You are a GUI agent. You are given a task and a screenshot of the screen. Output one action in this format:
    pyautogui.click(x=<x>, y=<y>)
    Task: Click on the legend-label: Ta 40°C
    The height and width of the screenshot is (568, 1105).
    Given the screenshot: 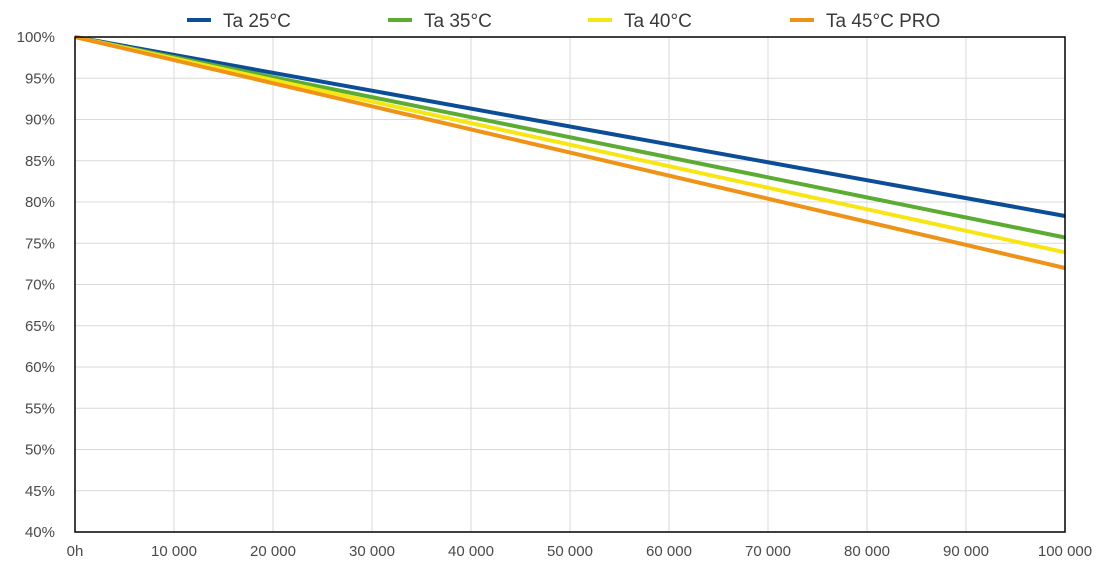 What is the action you would take?
    pyautogui.click(x=658, y=21)
    